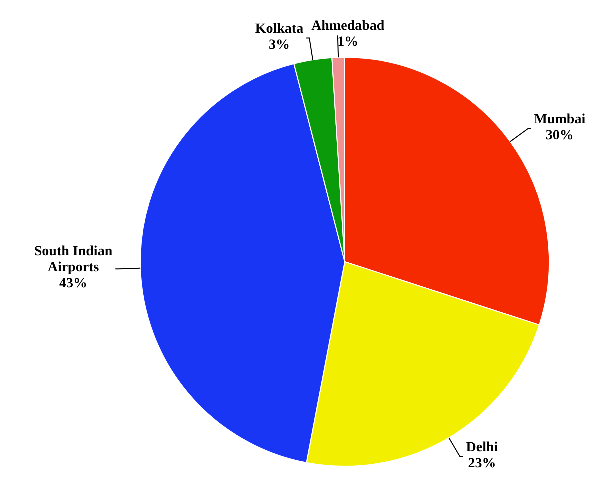  What do you see at coordinates (348, 26) in the screenshot?
I see `slice-label: Ahmedabad` at bounding box center [348, 26].